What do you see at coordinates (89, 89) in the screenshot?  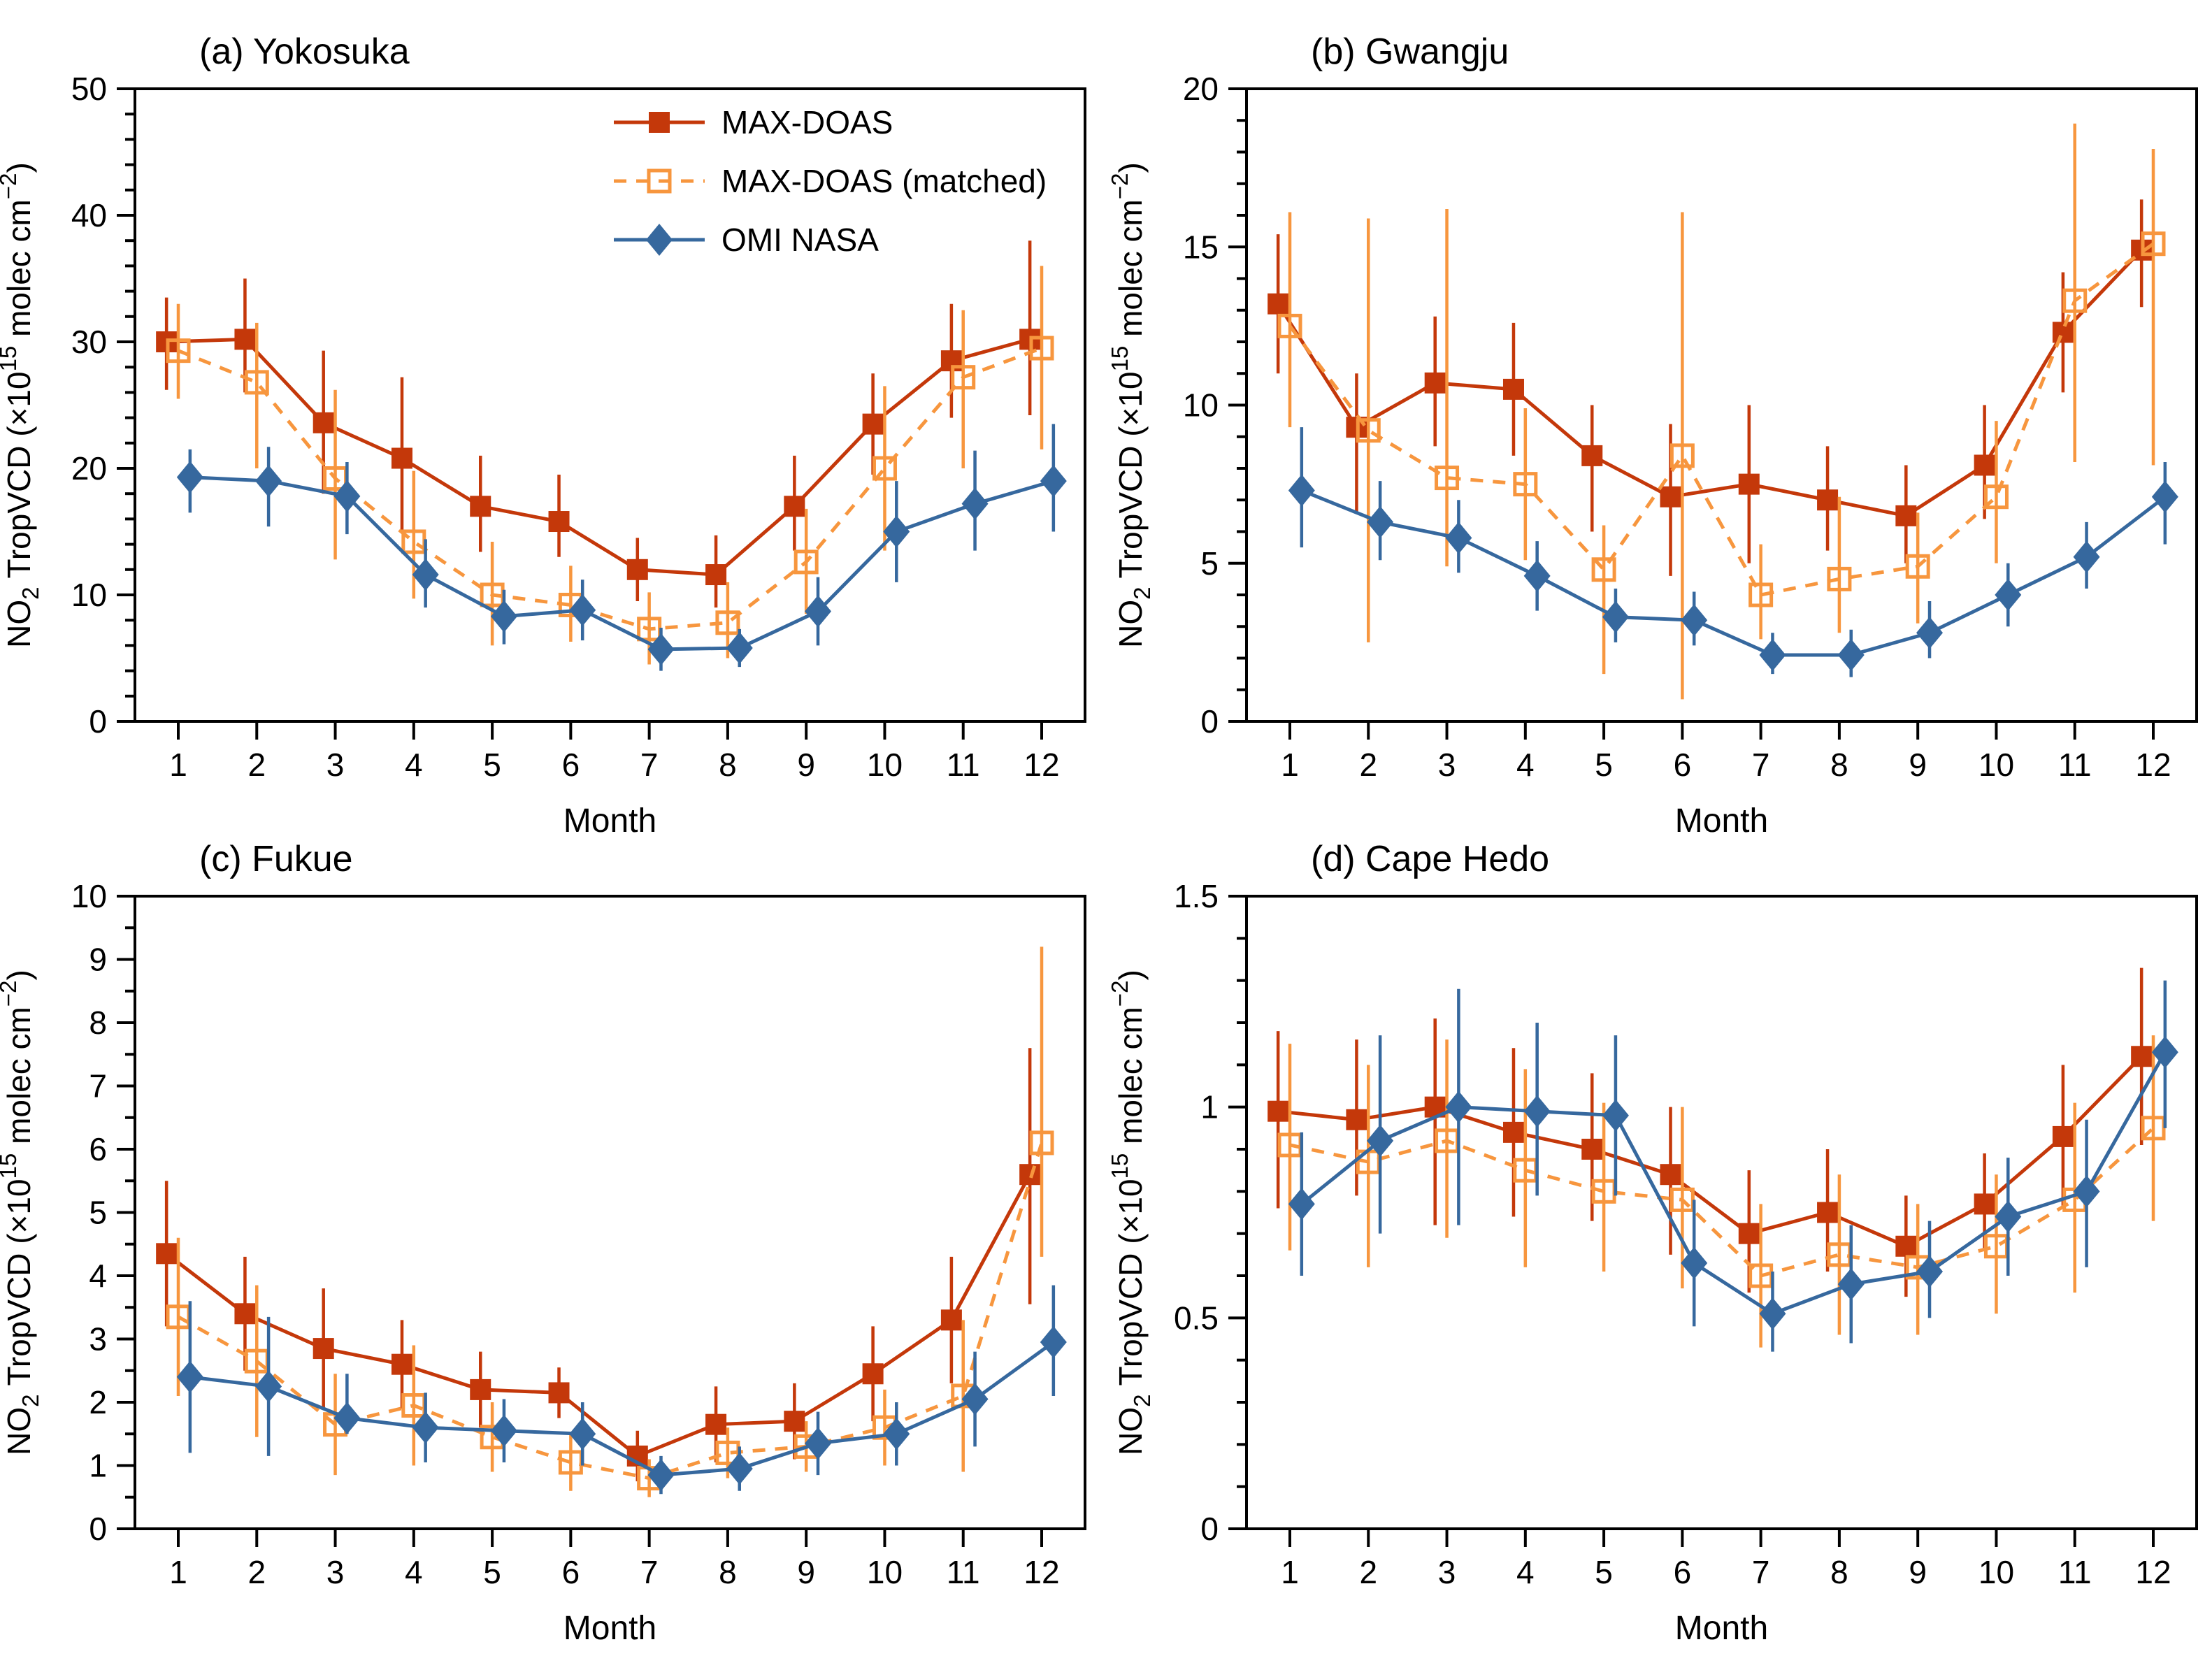 I see `y-tick-label: 50` at bounding box center [89, 89].